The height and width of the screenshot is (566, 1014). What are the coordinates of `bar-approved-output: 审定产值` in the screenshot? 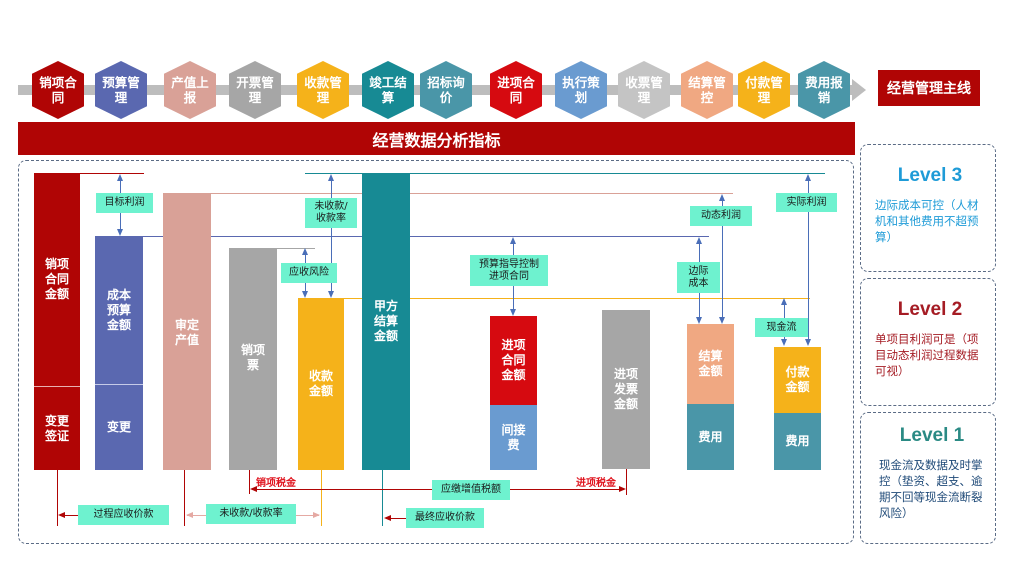 It's located at (187, 331).